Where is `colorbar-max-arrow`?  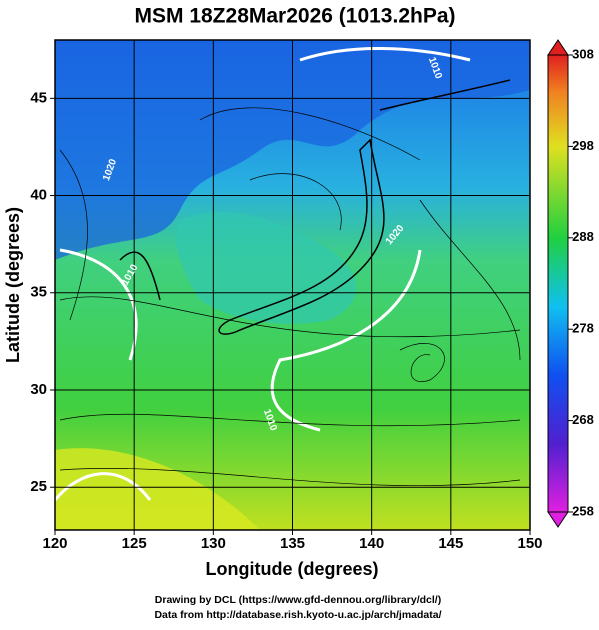 colorbar-max-arrow is located at coordinates (558, 47).